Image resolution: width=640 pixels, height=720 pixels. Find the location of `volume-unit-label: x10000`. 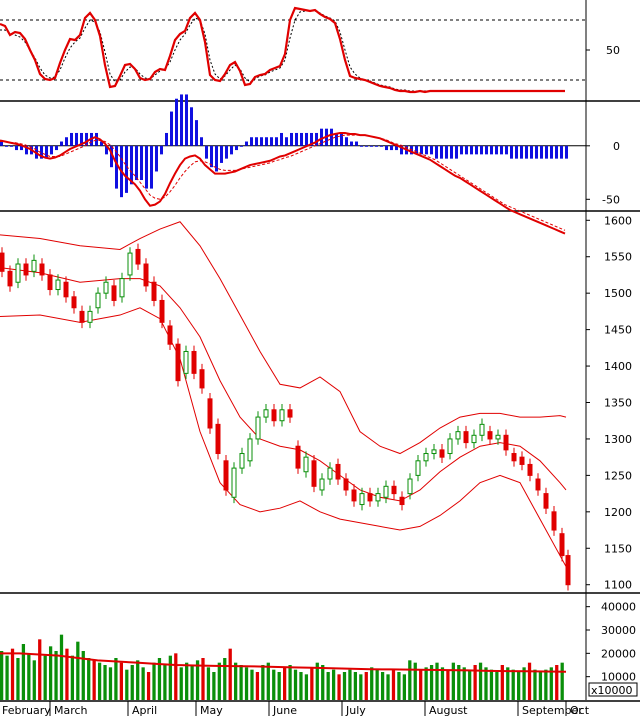

volume-unit-label: x10000 is located at coordinates (612, 690).